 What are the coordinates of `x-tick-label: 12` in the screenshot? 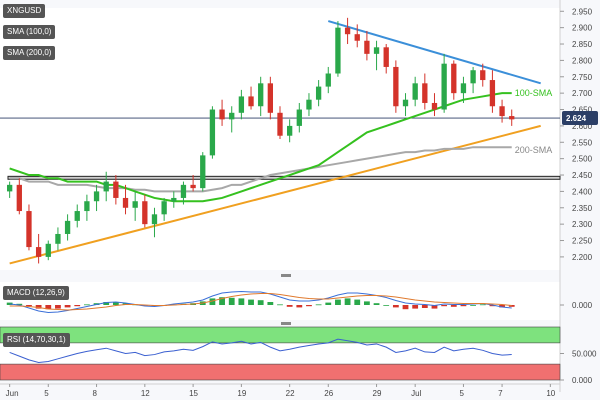 It's located at (145, 393).